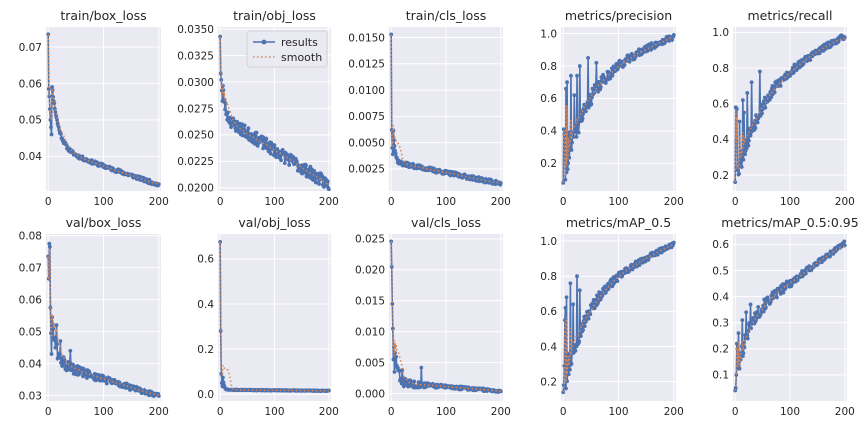 The image size is (865, 433). What do you see at coordinates (30, 48) in the screenshot?
I see `y-tick-label: 0.07` at bounding box center [30, 48].